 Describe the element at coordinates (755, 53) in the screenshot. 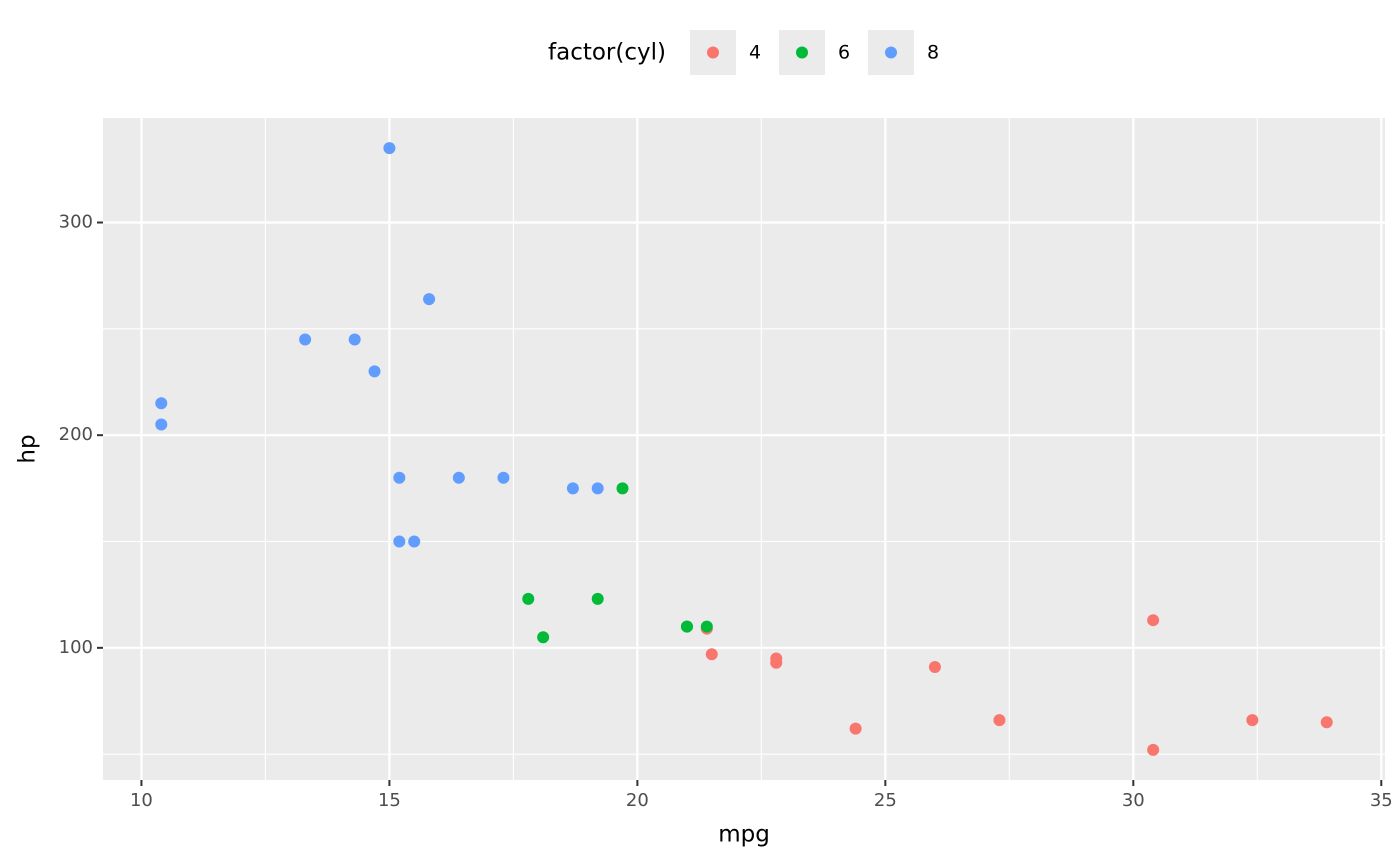

I see `legend-label: 4` at that location.